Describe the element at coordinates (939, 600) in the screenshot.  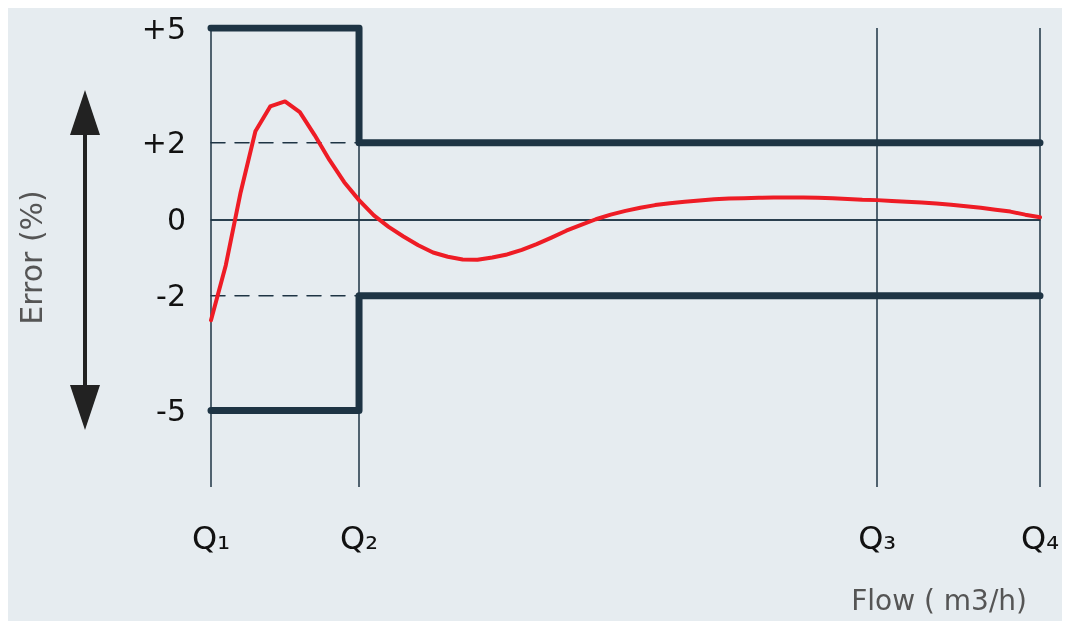
I see `x-axis-title: Flow ( m3/h)` at that location.